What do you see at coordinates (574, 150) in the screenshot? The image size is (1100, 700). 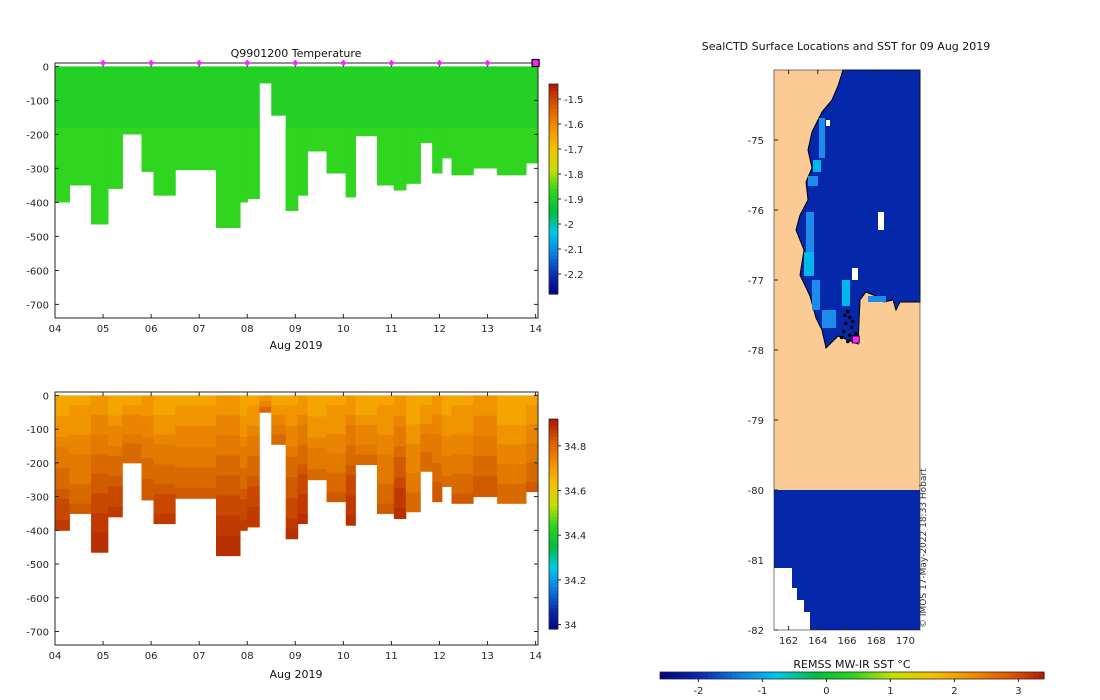 I see `colorbar-tick-label: -1.7` at bounding box center [574, 150].